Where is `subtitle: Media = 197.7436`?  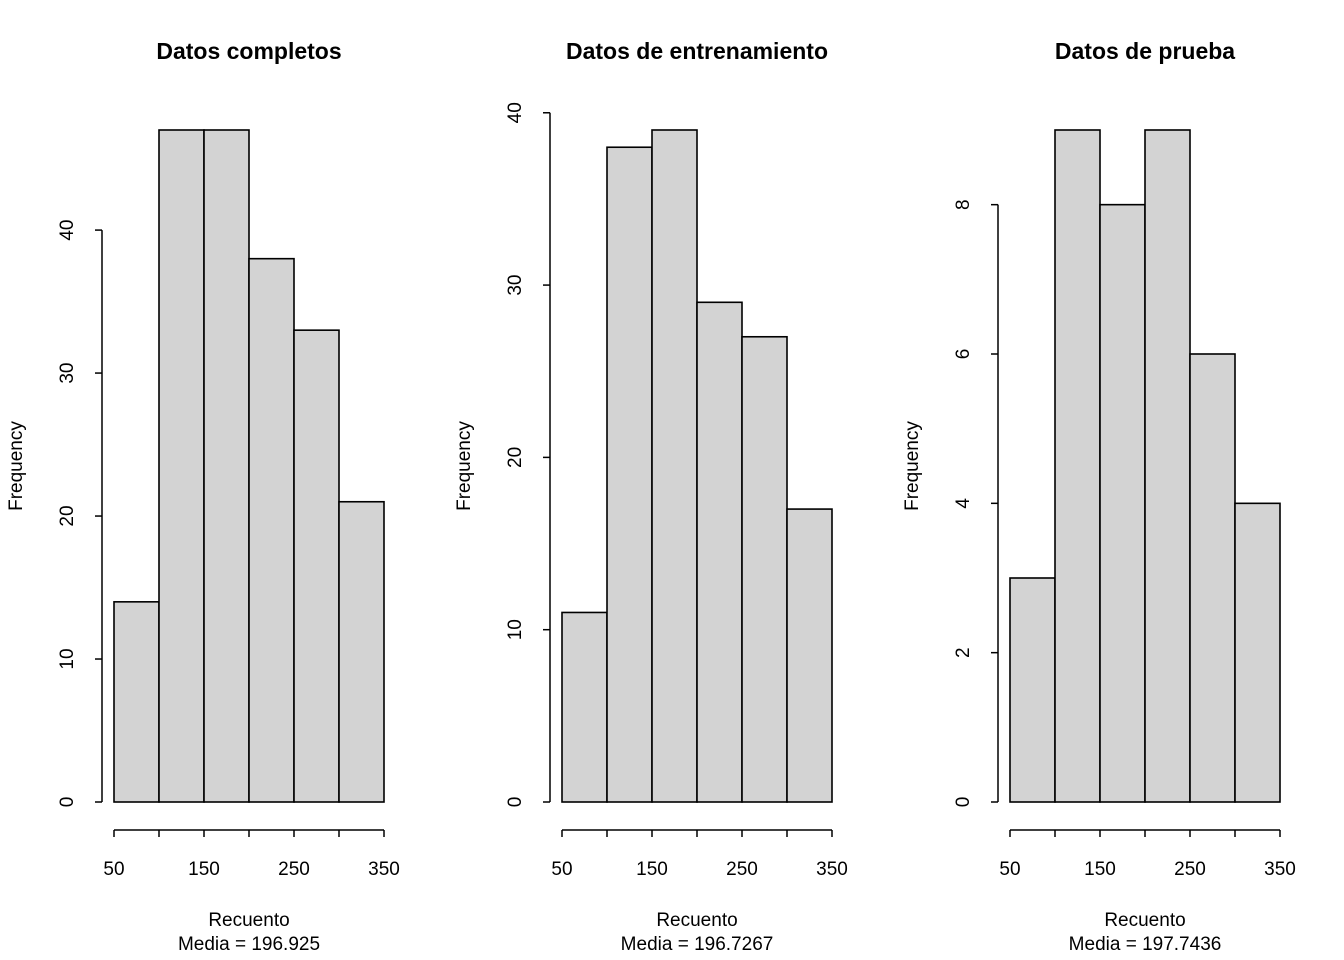 subtitle: Media = 197.7436 is located at coordinates (1145, 944).